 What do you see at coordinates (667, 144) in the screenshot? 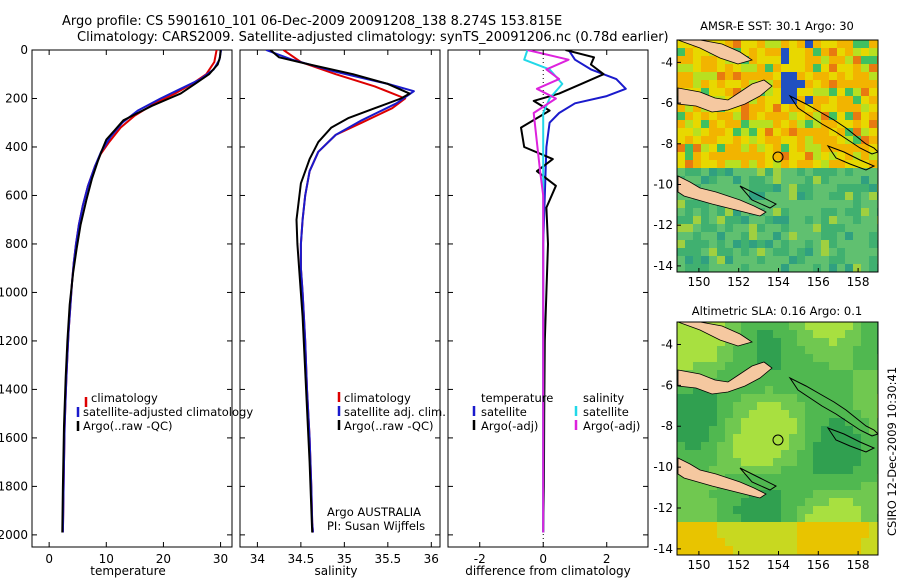
I see `map-y-tick-label: -8` at bounding box center [667, 144].